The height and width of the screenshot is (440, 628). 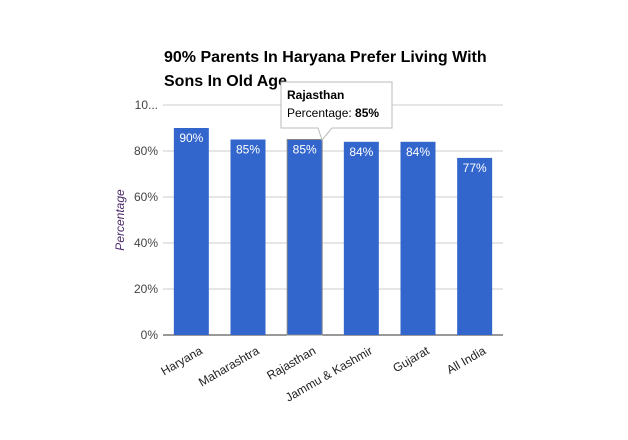 I want to click on tooltip-text: Percentage: 85%, so click(x=333, y=113).